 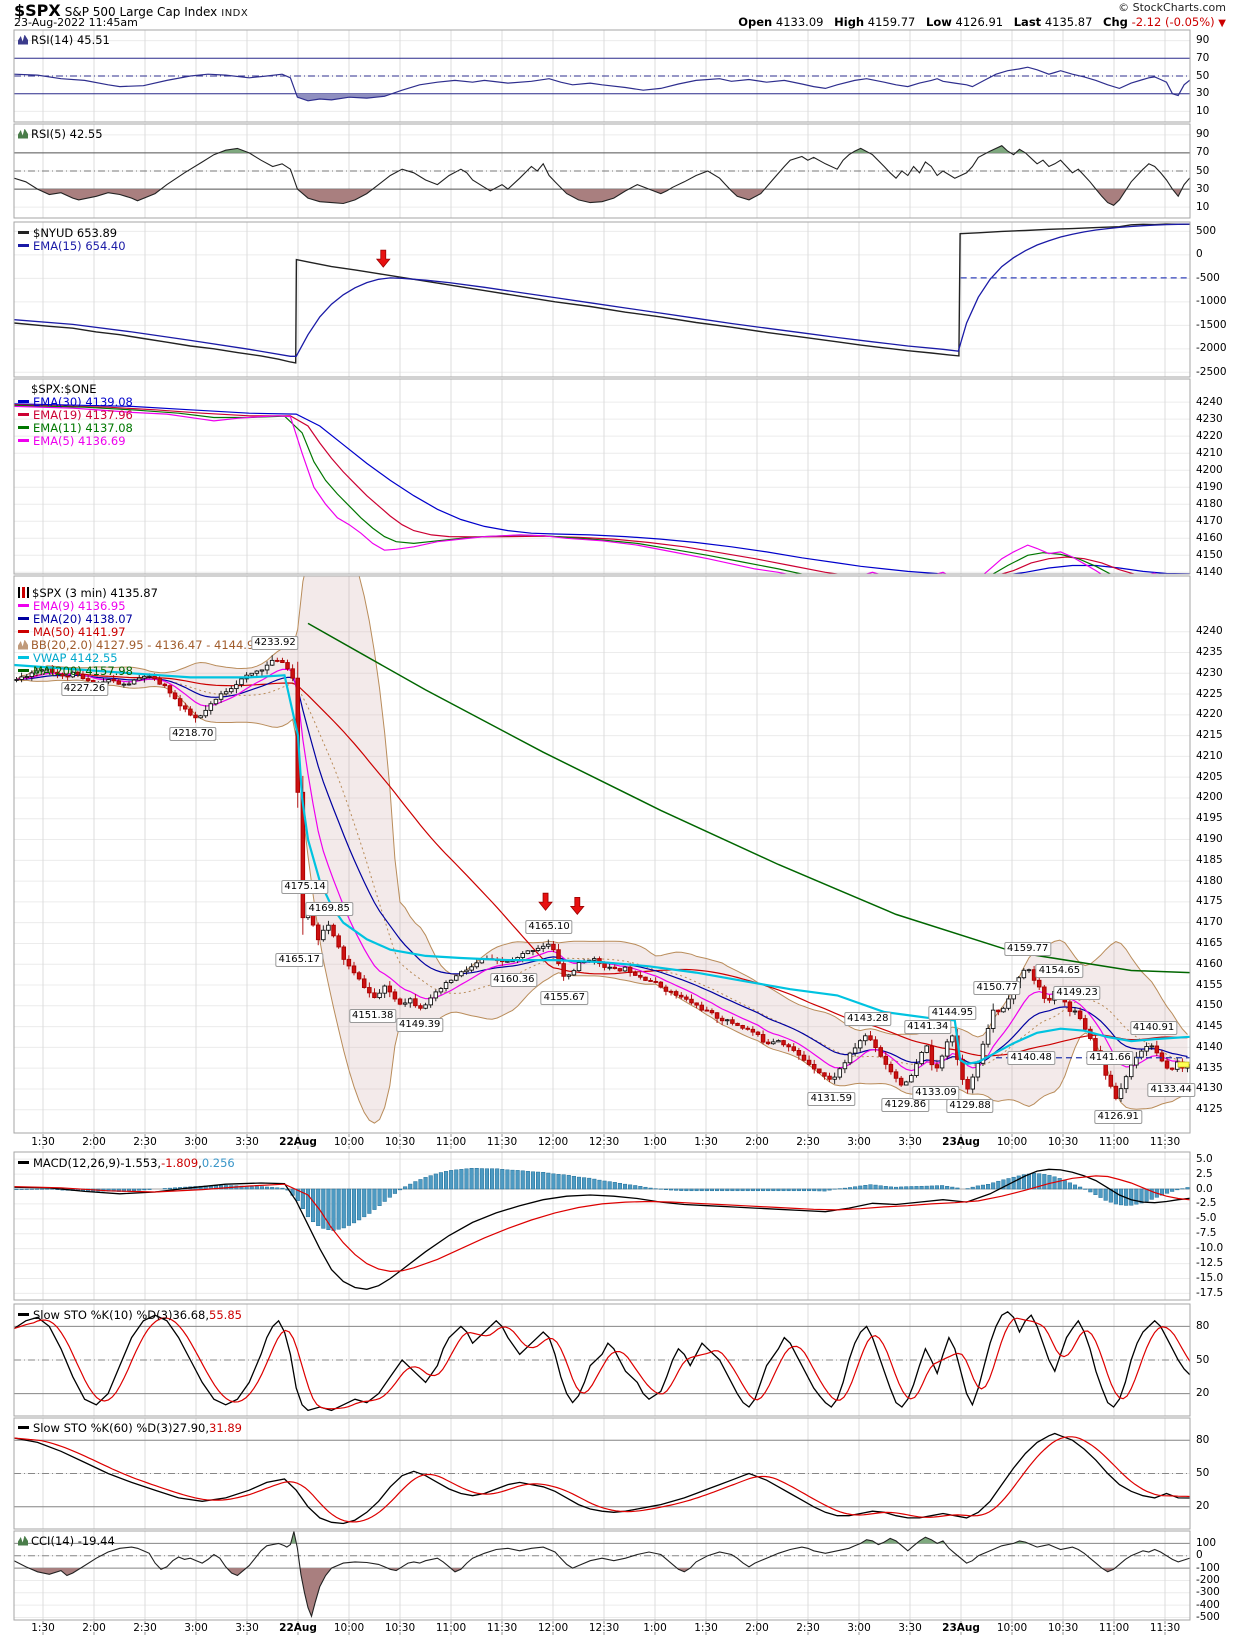 I want to click on y-axis-tick: 4190, so click(x=1209, y=839).